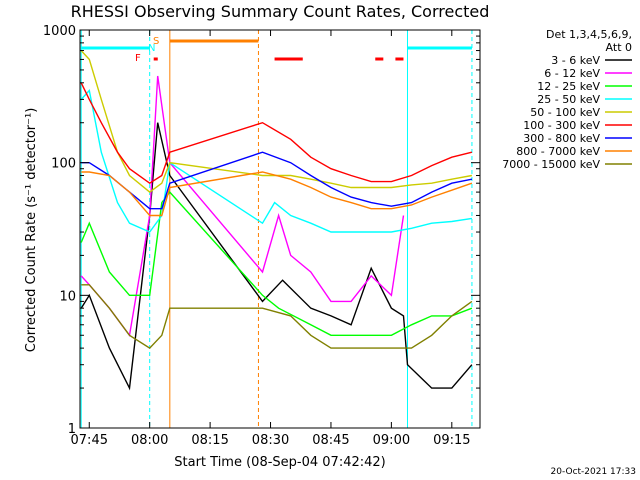  Describe the element at coordinates (575, 60) in the screenshot. I see `legend-label-1: 3 - 6 keV` at that location.